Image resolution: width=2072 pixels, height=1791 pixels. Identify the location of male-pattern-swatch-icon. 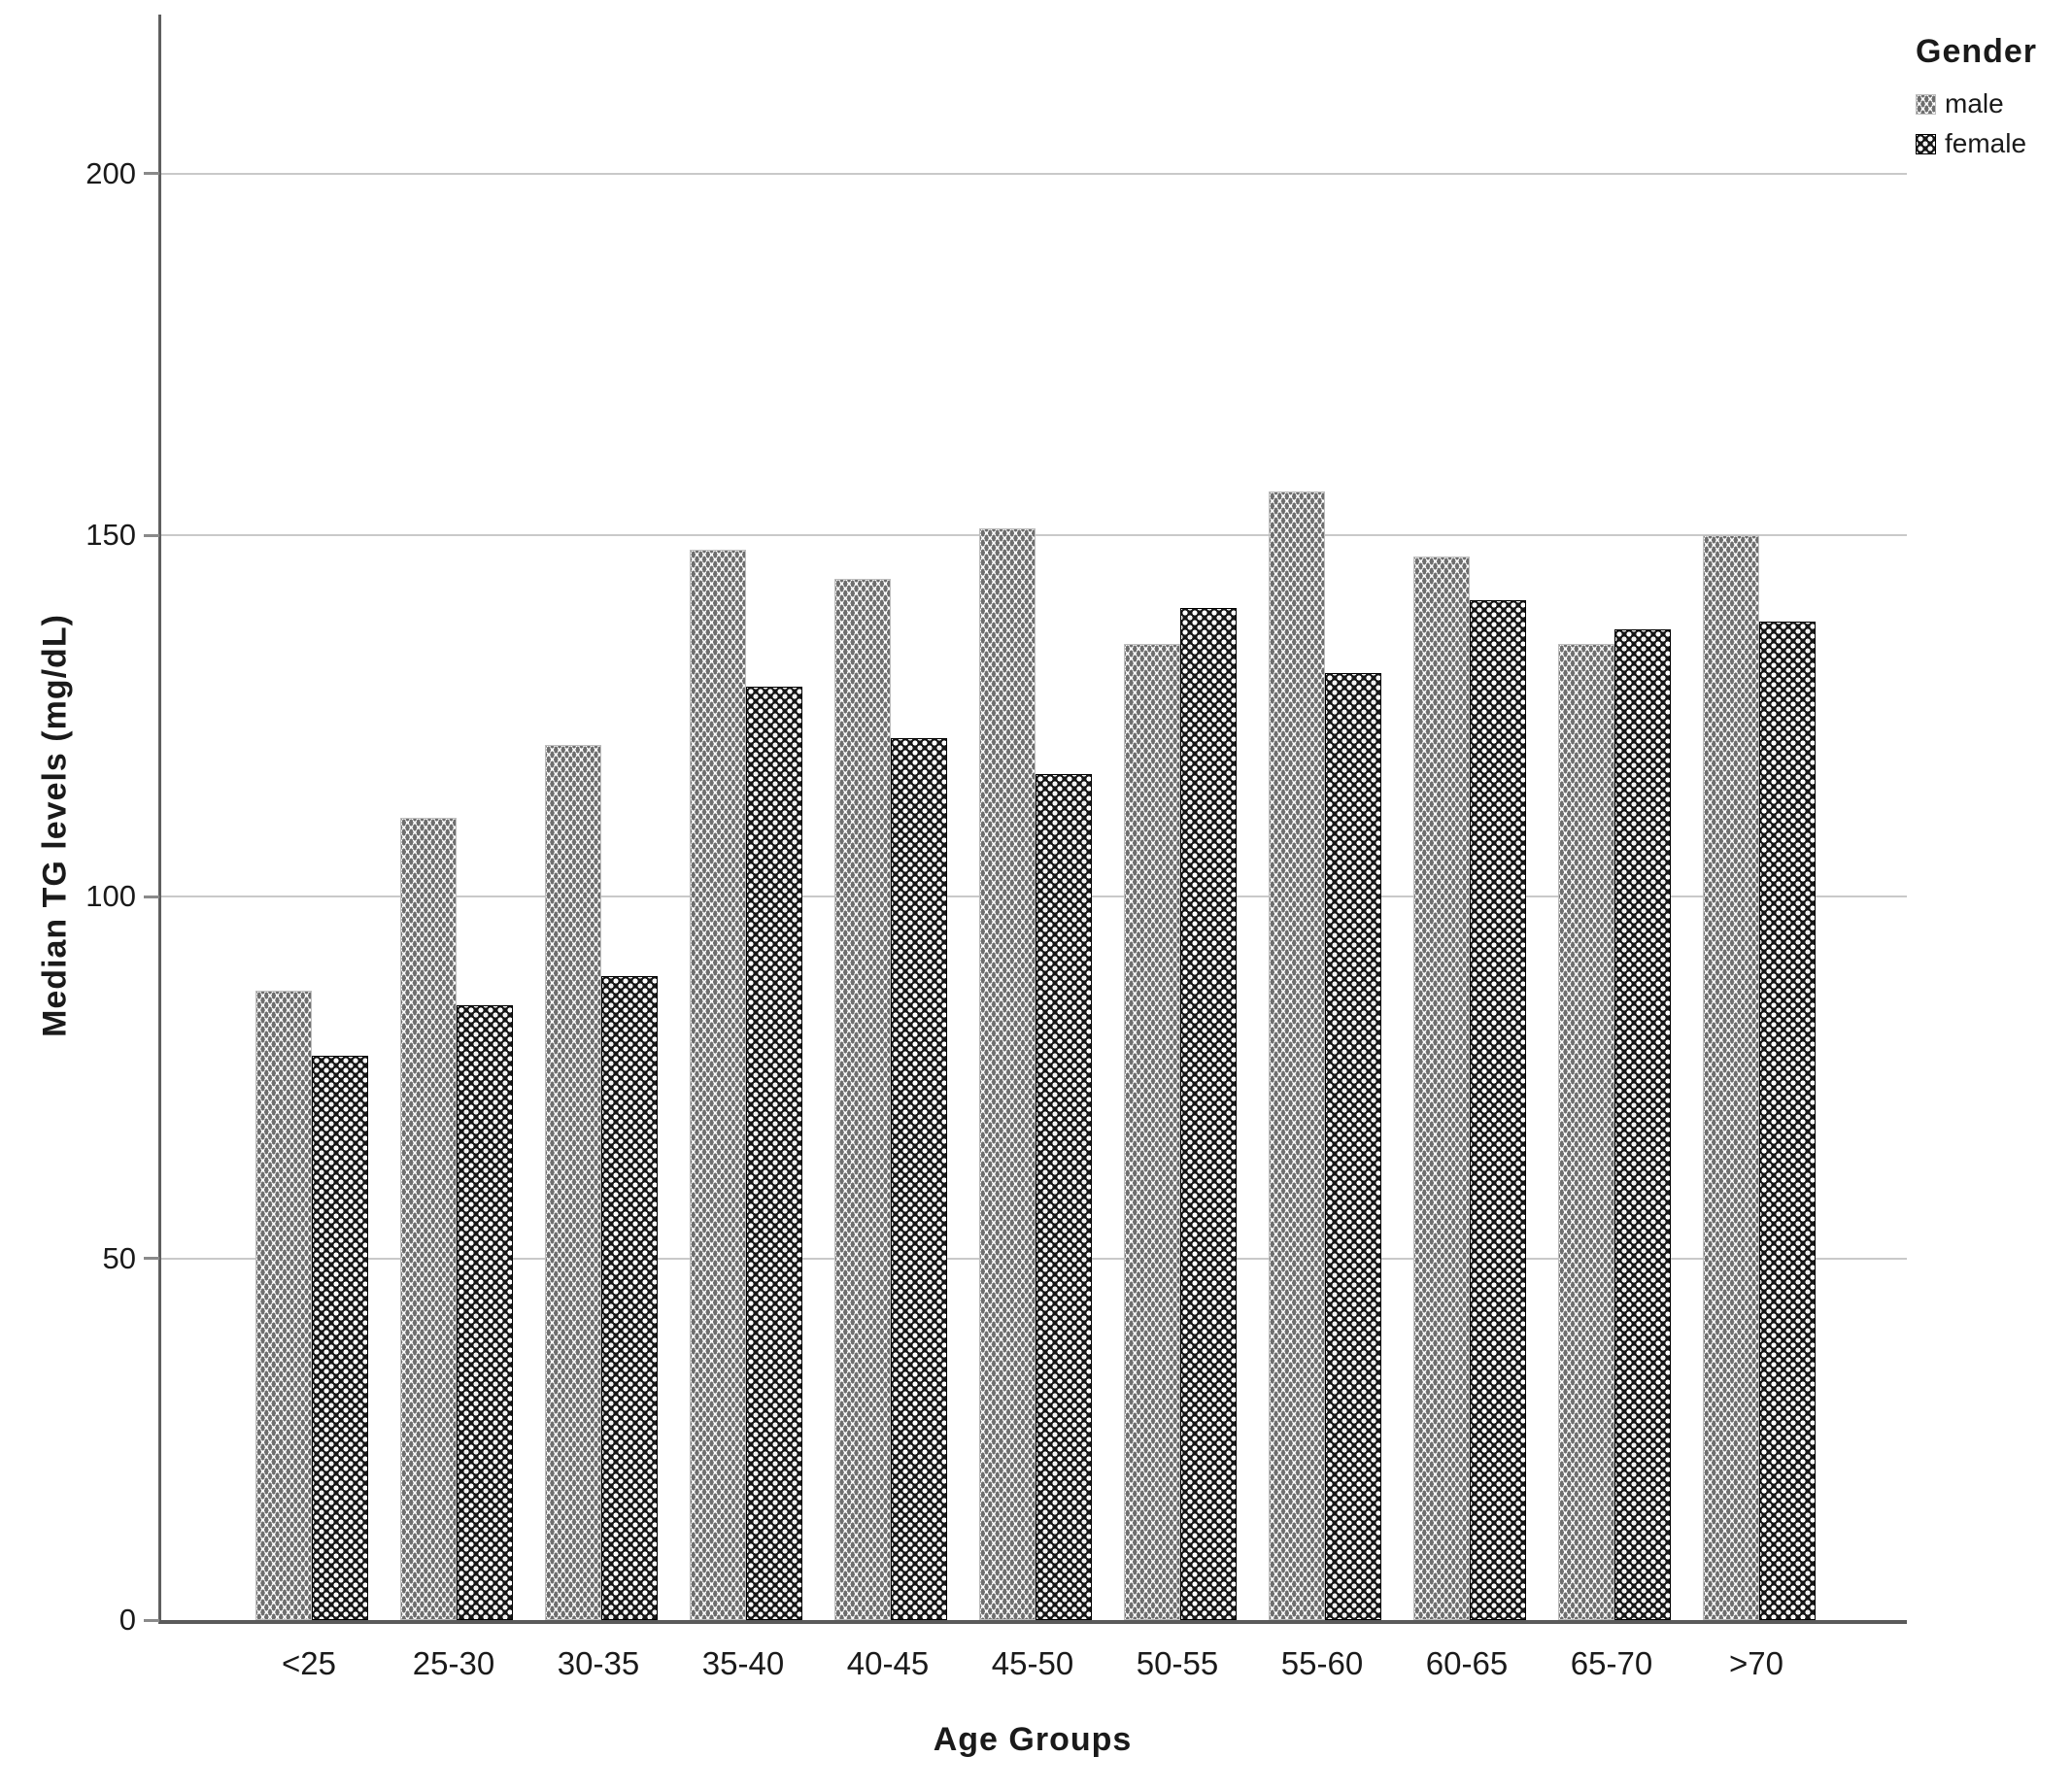
(1926, 104).